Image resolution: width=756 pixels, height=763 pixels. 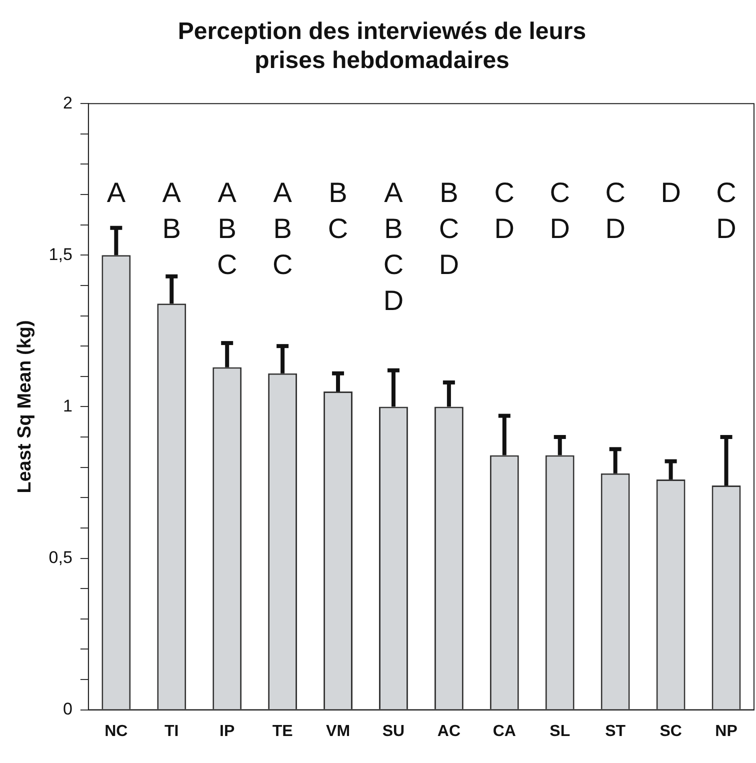 What do you see at coordinates (116, 731) in the screenshot?
I see `x-tick-label: NC` at bounding box center [116, 731].